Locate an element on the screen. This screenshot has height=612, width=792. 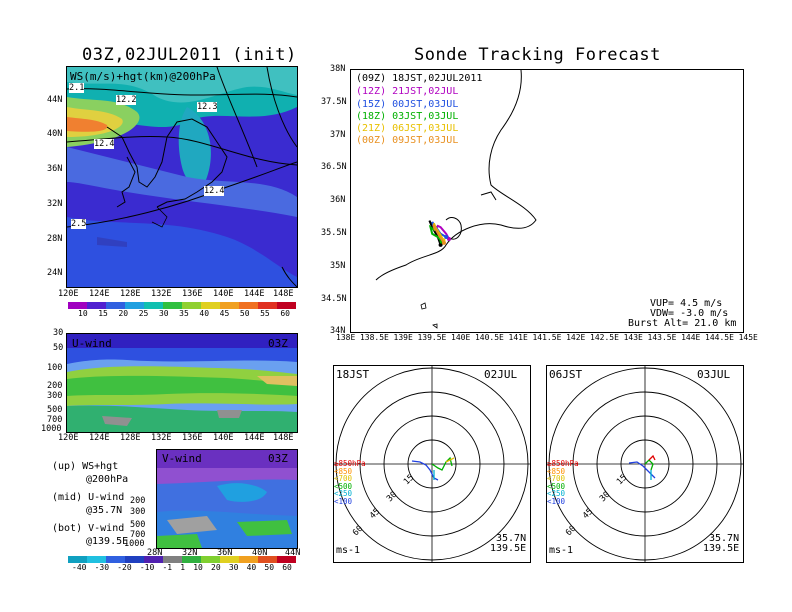
pressure-tick-label: 30 is located at coordinates (58, 333).